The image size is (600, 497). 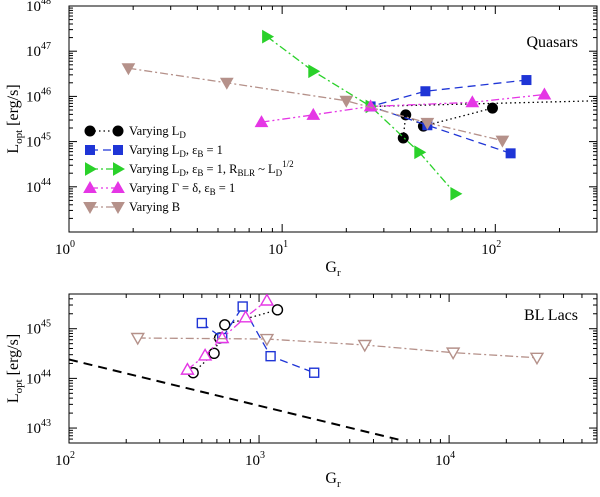 I want to click on bl-lacs-x-axis-label: Gr, so click(x=333, y=480).